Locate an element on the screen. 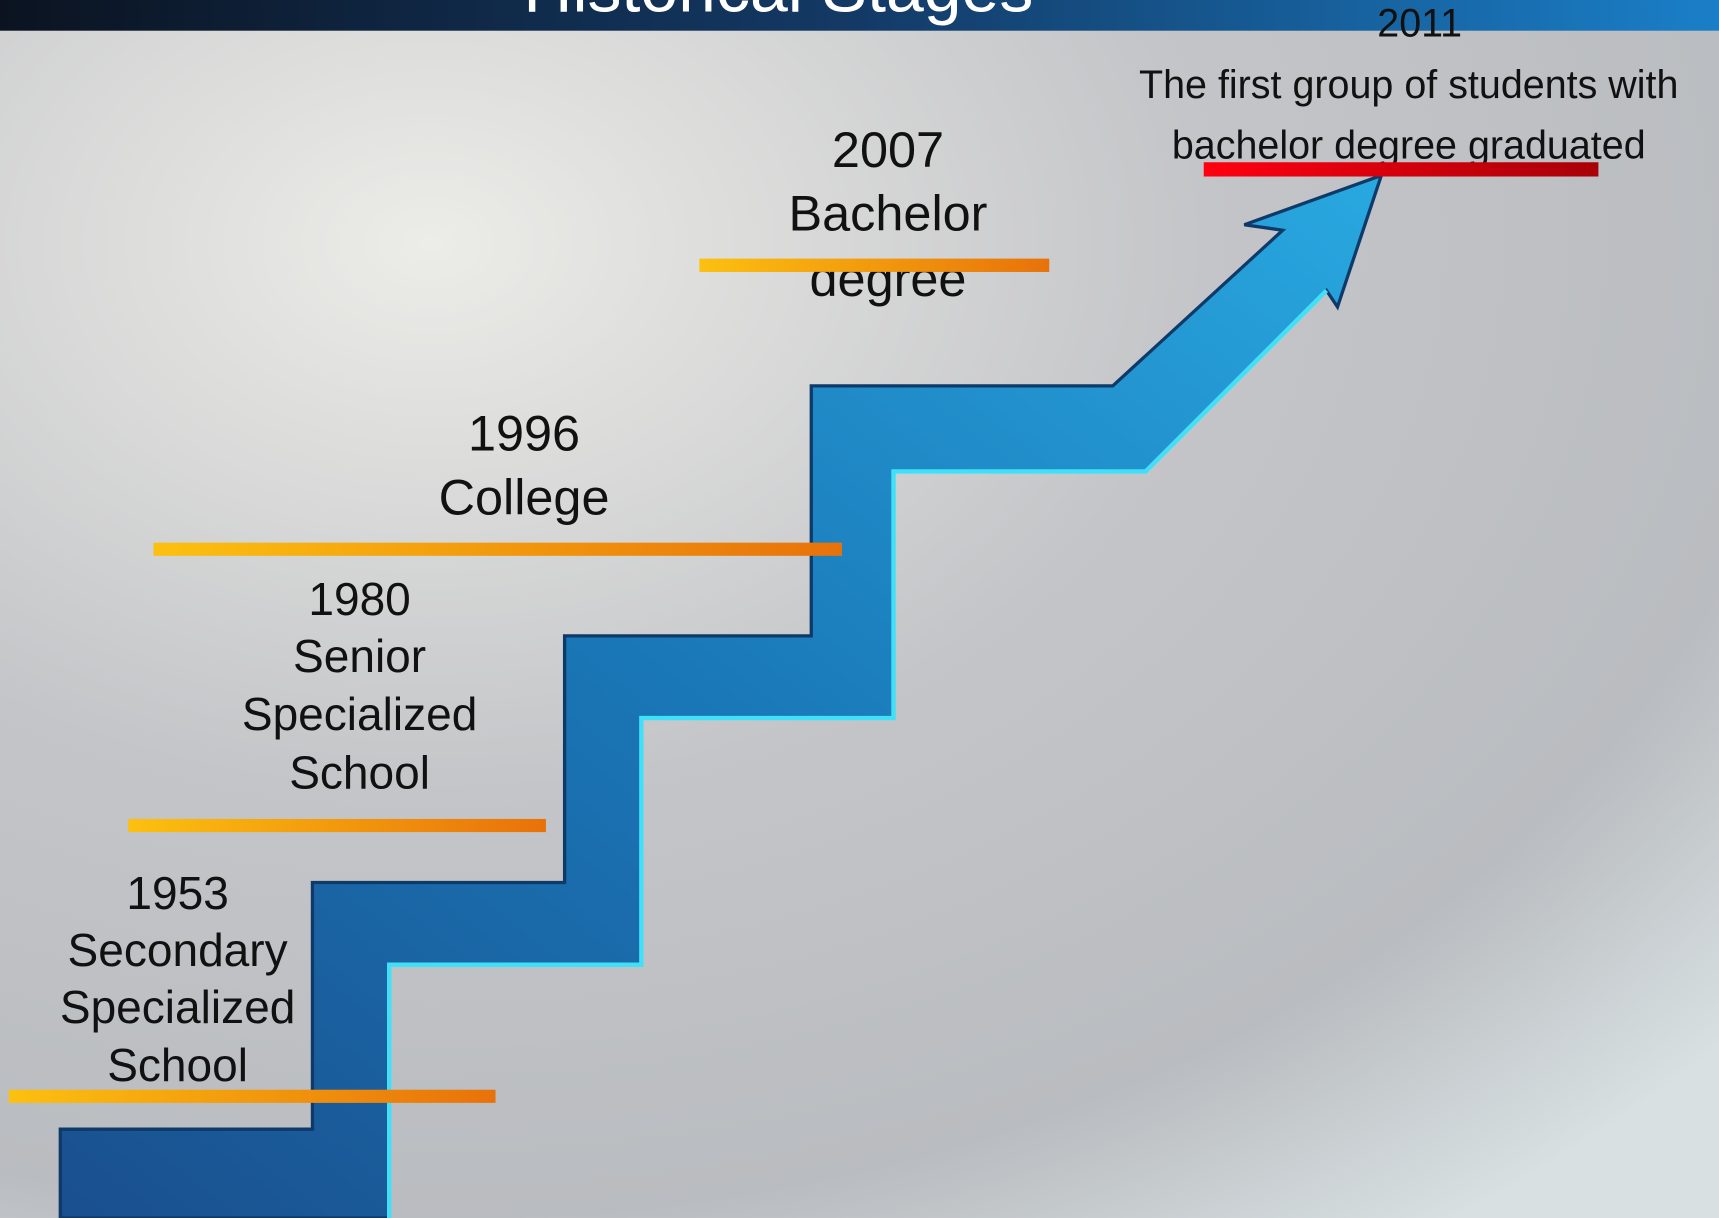  stage-year: 1980 is located at coordinates (359, 599).